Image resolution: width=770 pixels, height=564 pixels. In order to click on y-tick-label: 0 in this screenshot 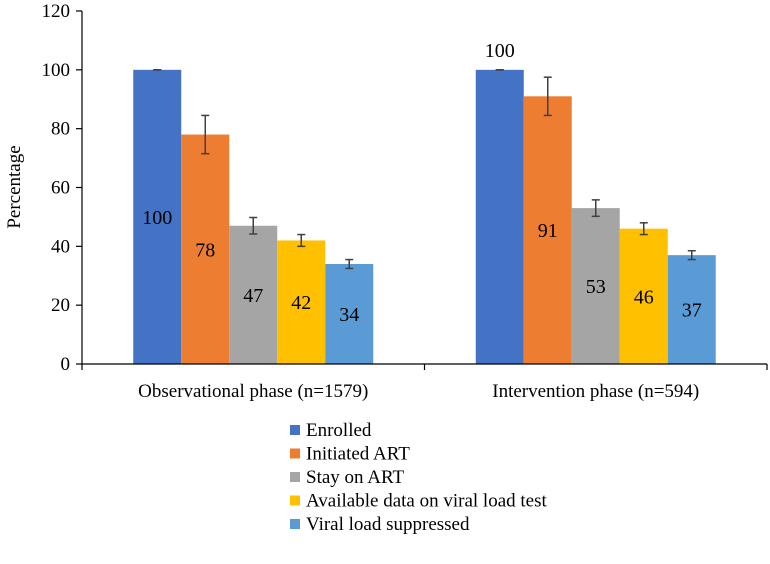, I will do `click(66, 364)`.